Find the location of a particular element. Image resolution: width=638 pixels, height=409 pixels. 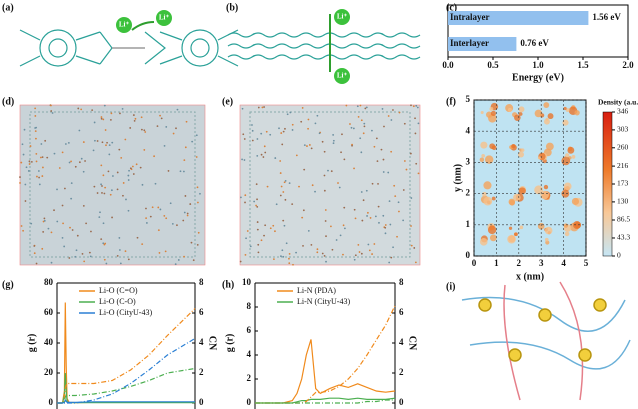

category-label: Intralayer is located at coordinates (470, 17).